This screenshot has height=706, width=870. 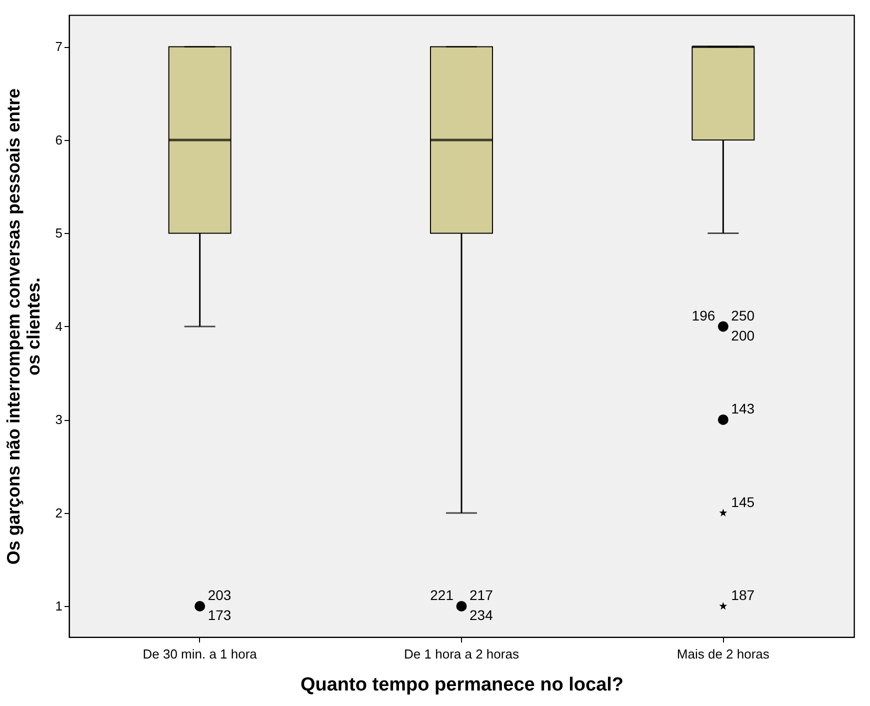 What do you see at coordinates (743, 502) in the screenshot?
I see `annotation: 145` at bounding box center [743, 502].